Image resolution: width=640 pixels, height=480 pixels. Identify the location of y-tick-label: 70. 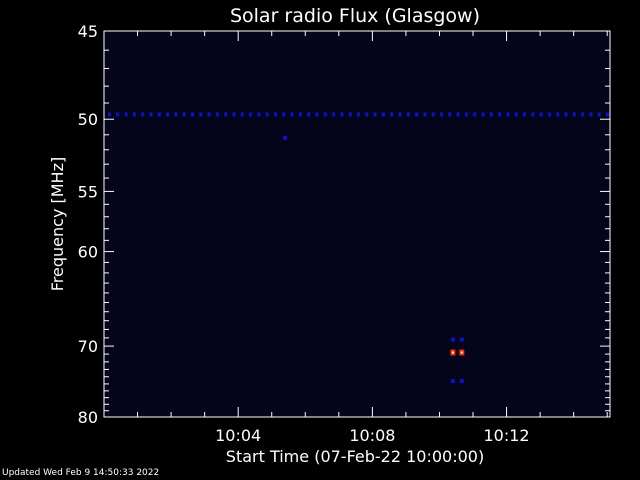
(88, 346).